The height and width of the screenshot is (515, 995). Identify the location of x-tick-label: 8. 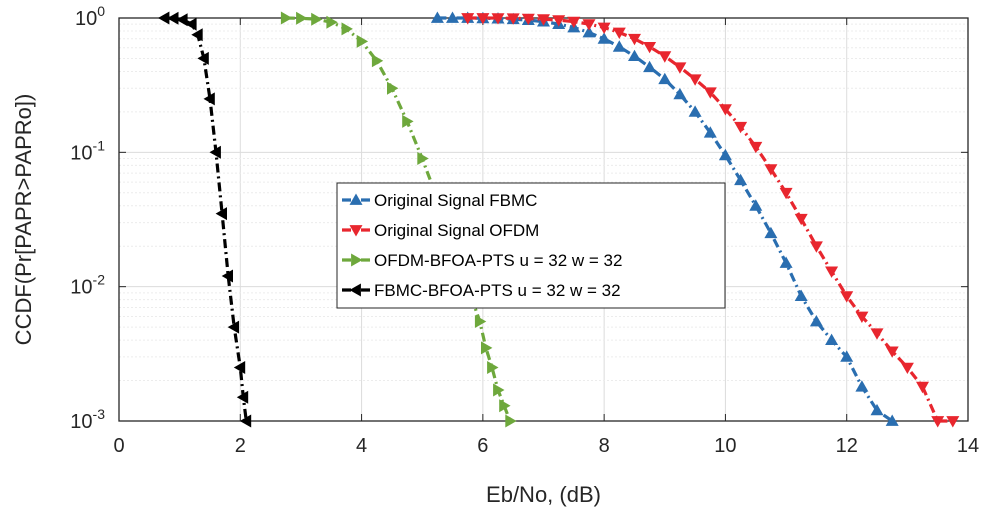
(604, 446).